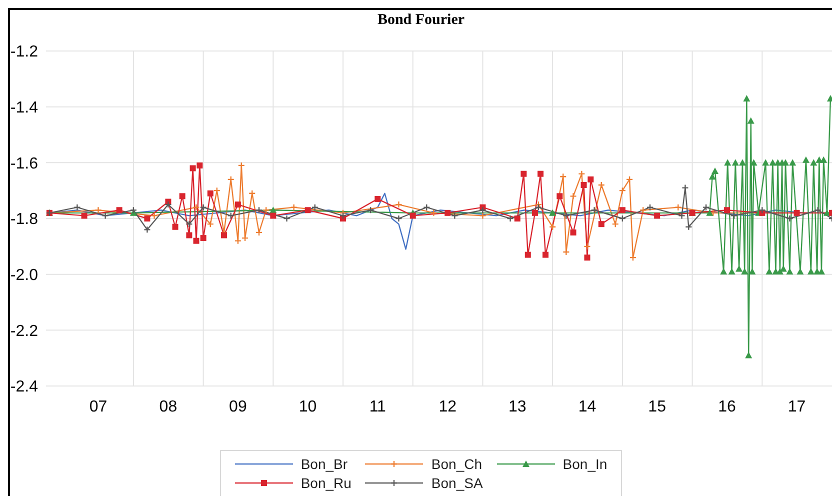  What do you see at coordinates (421, 20) in the screenshot?
I see `chart-title: Bond Fourier` at bounding box center [421, 20].